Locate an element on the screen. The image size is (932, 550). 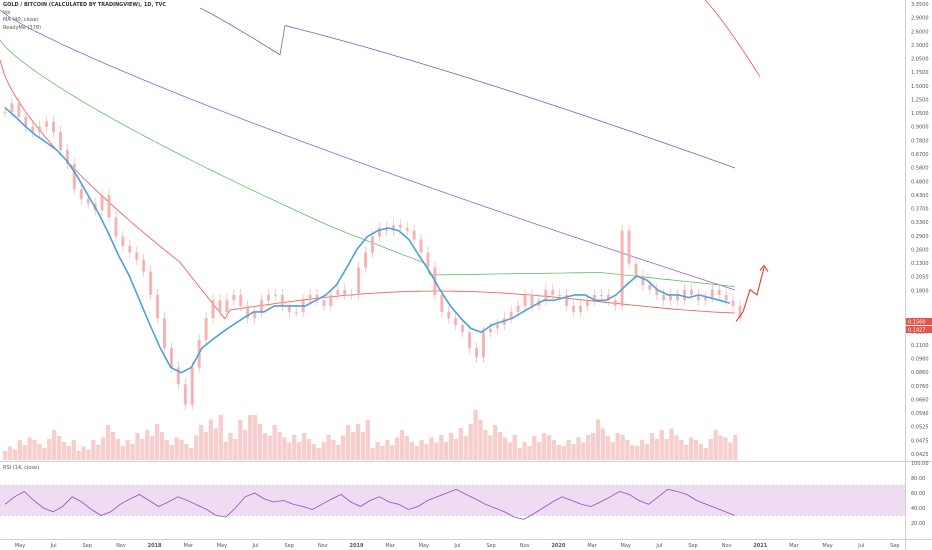
price-badge is located at coordinates (919, 329).